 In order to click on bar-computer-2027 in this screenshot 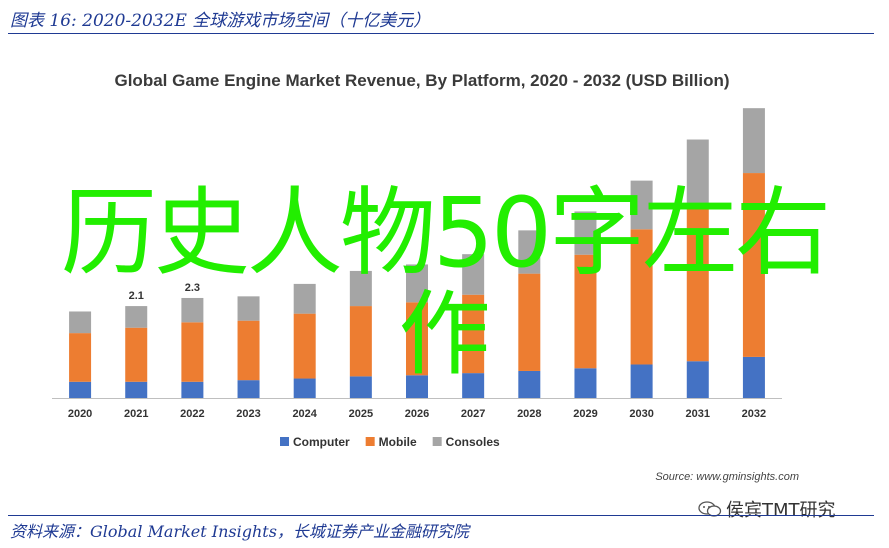, I will do `click(473, 385)`.